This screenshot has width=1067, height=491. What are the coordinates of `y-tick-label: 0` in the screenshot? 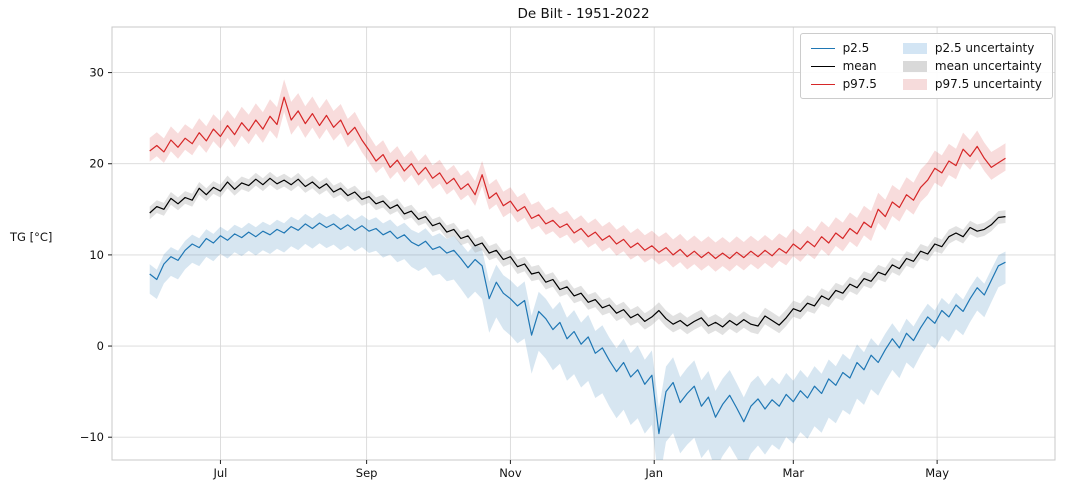 It's located at (100, 346).